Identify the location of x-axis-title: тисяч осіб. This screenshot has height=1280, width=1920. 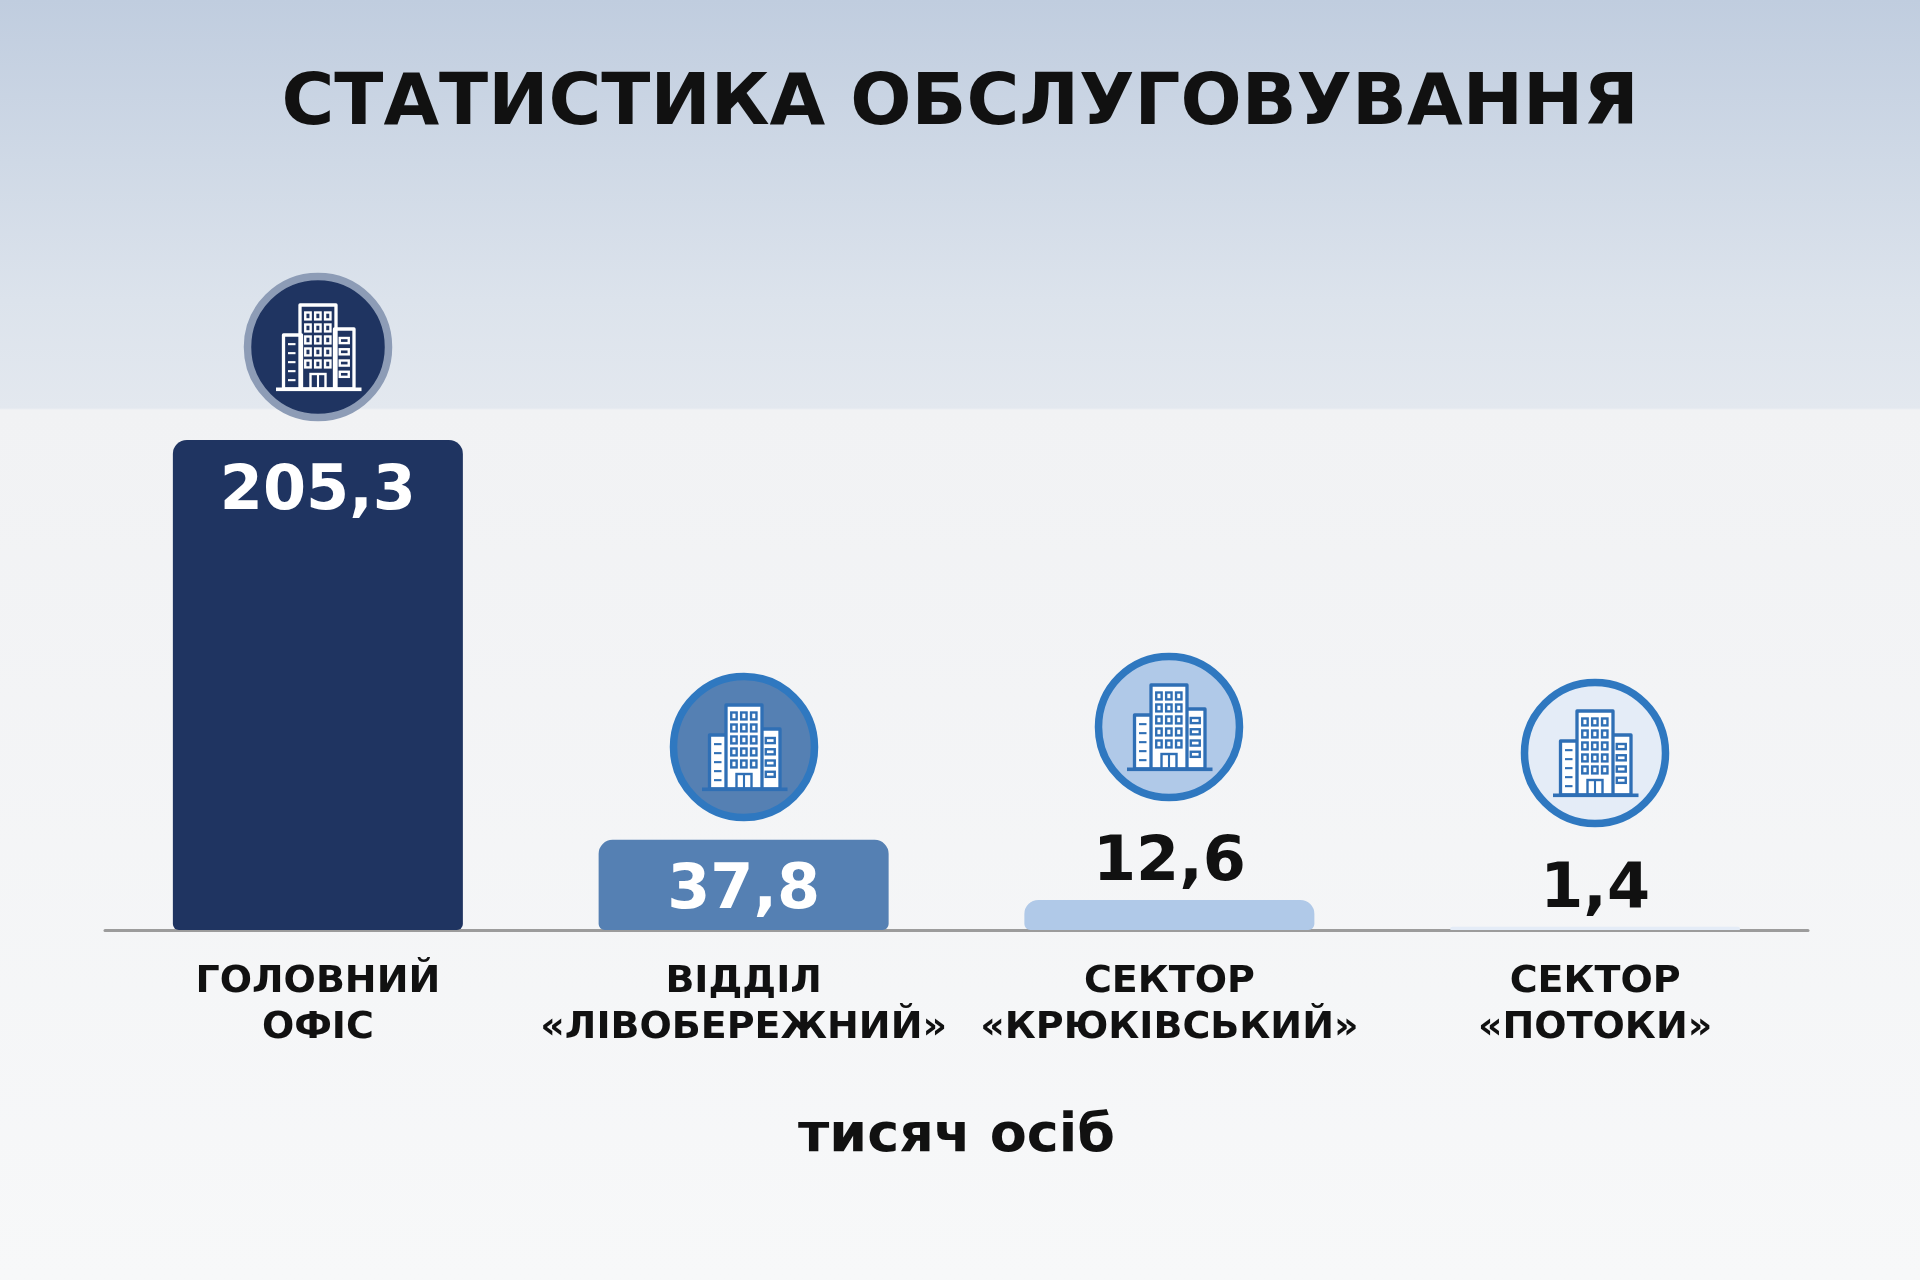
(956, 1132).